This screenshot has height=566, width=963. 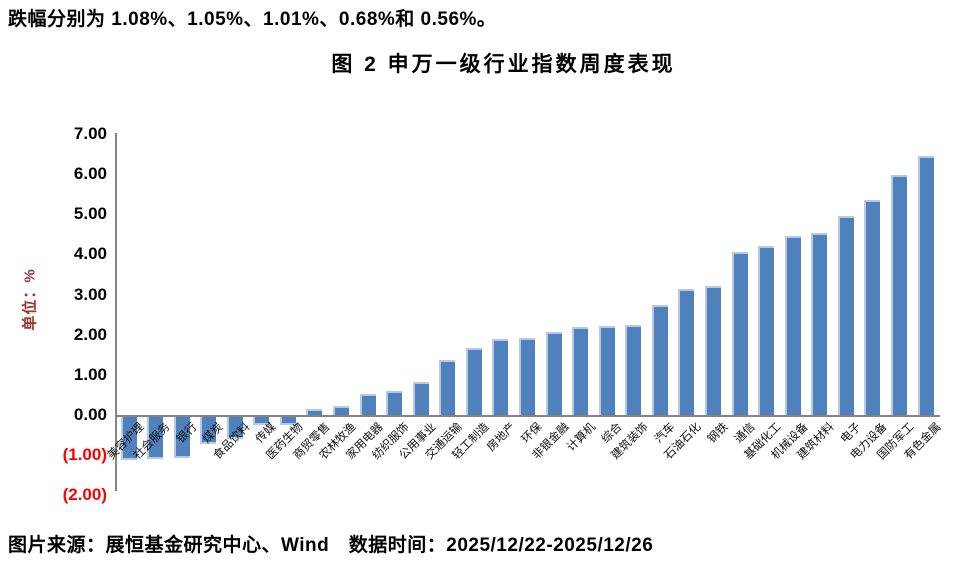 What do you see at coordinates (90, 174) in the screenshot?
I see `y-tick-label: 6.00` at bounding box center [90, 174].